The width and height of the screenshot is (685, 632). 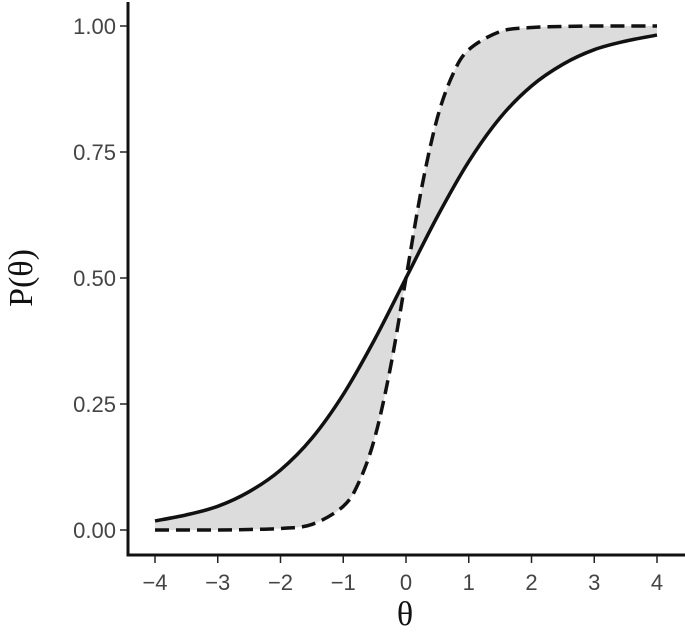 What do you see at coordinates (154, 582) in the screenshot?
I see `x-tick-label: −4` at bounding box center [154, 582].